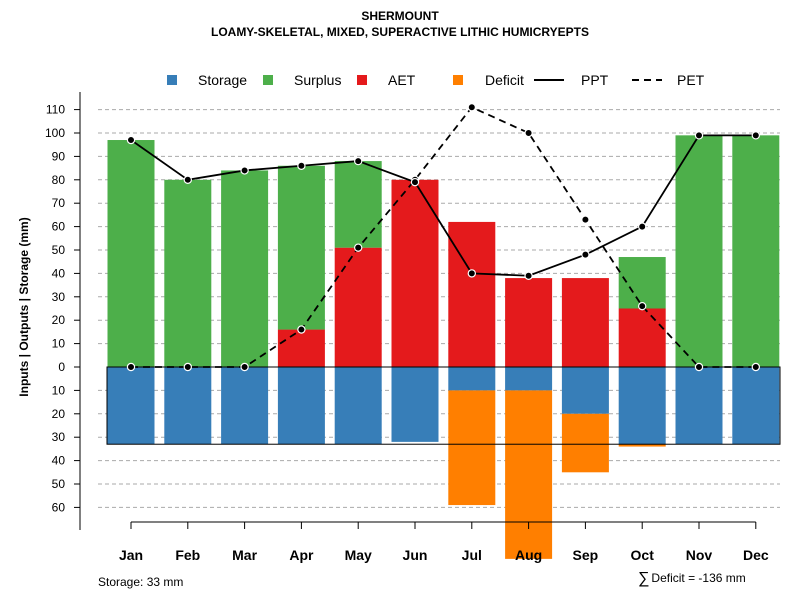 The image size is (800, 600). What do you see at coordinates (691, 80) in the screenshot?
I see `pet-legend-label: PET` at bounding box center [691, 80].